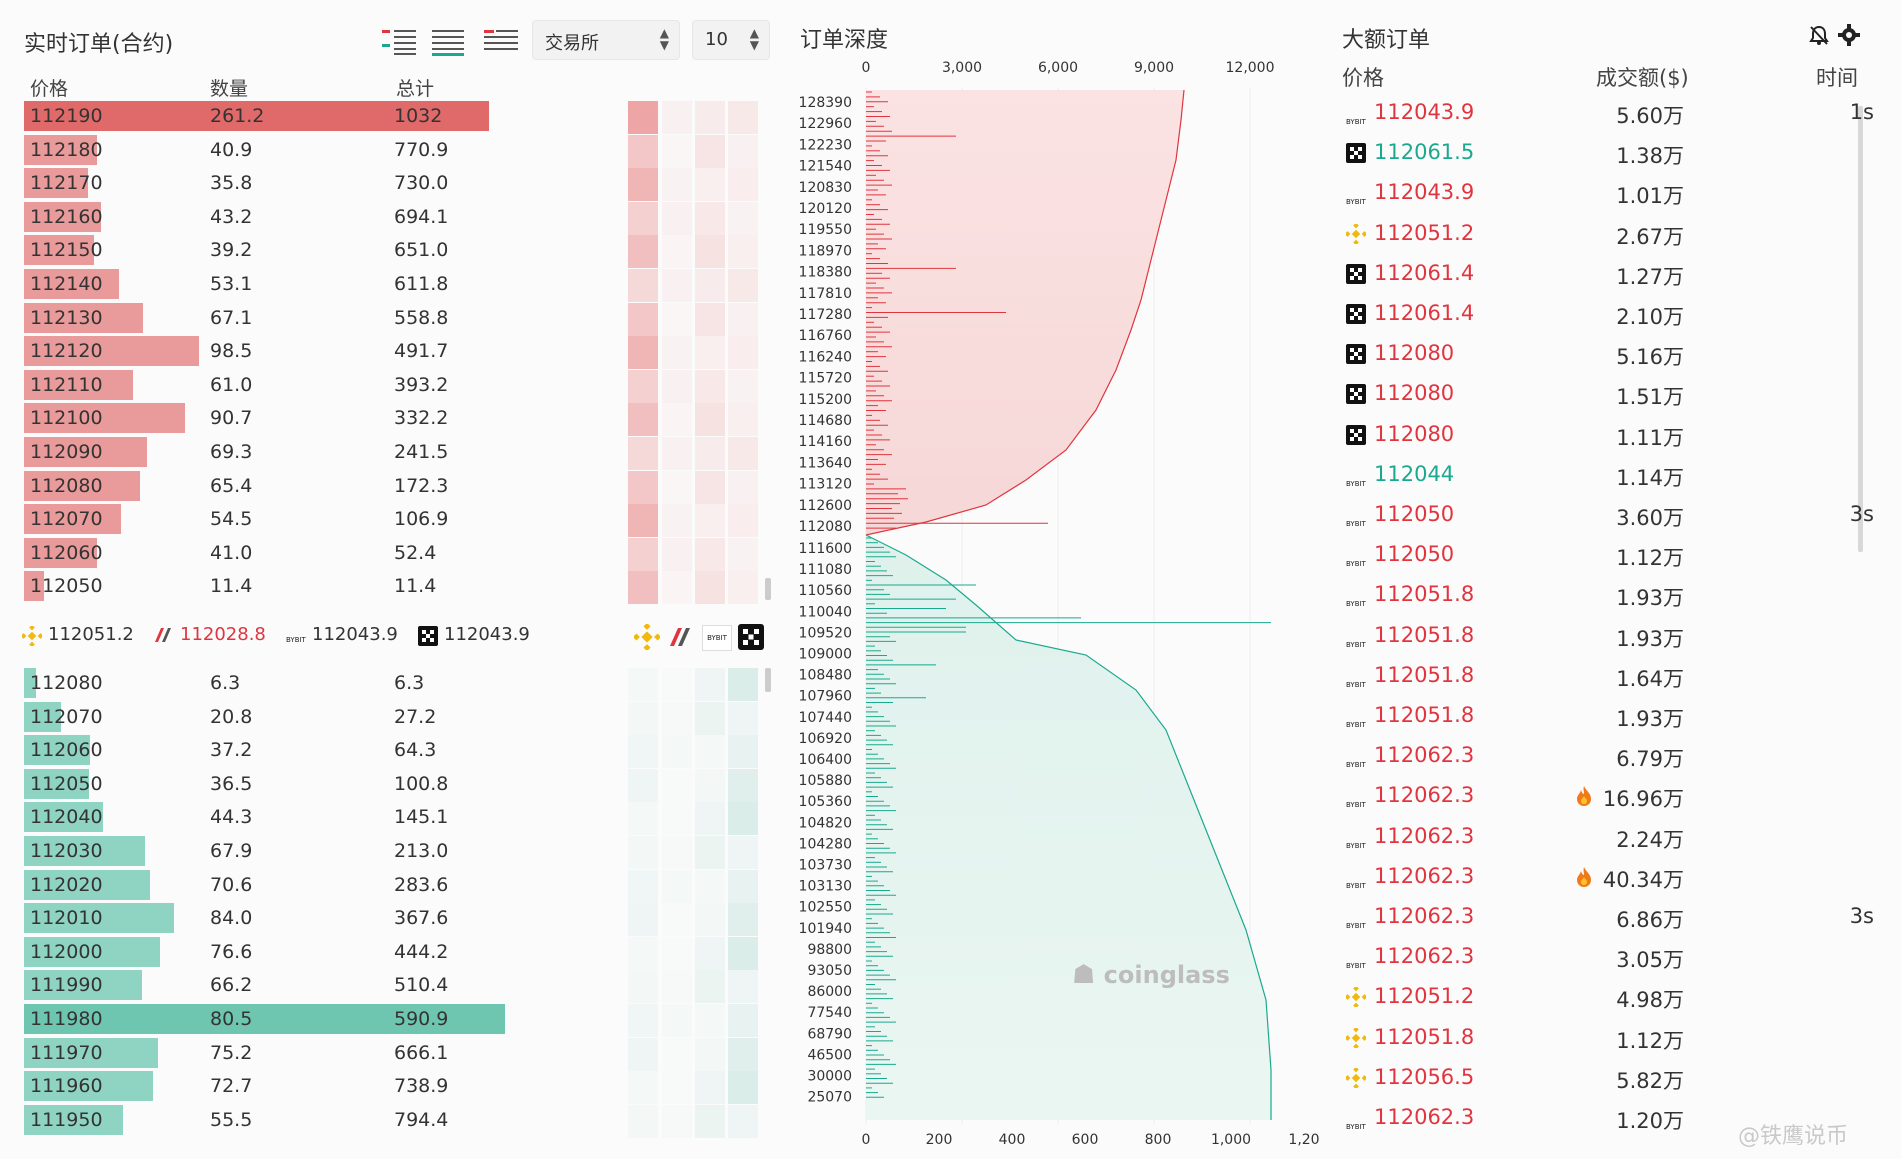 The width and height of the screenshot is (1901, 1159). Describe the element at coordinates (264, 284) in the screenshot. I see `ask-row: 112140 53.1 611.8` at that location.